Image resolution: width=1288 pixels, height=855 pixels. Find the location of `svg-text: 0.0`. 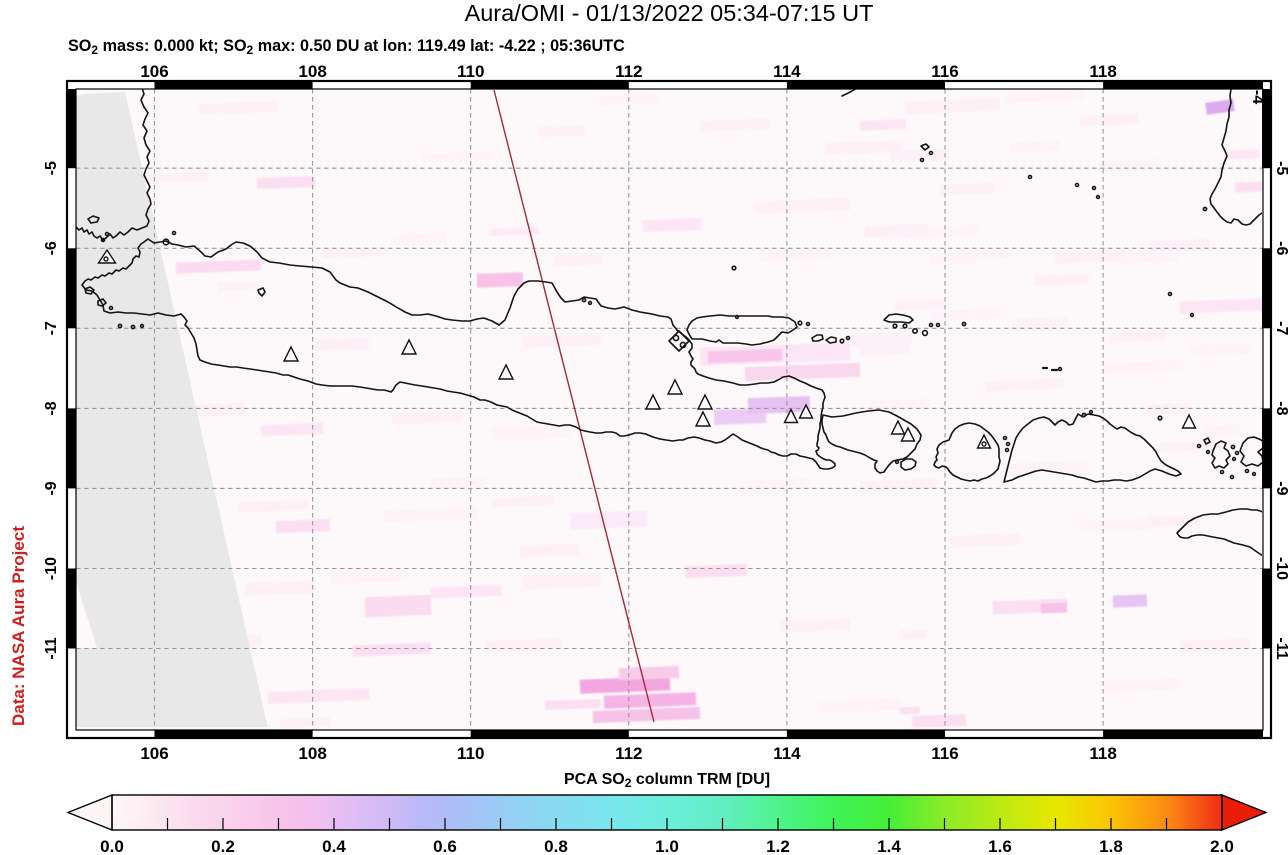

svg-text: 0.0 is located at coordinates (112, 846).